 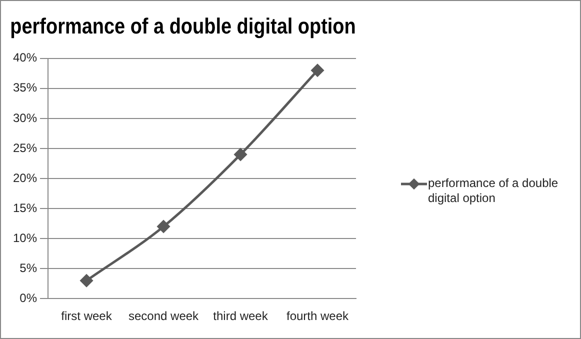 I want to click on y-tick-label: 20%, so click(x=25, y=177).